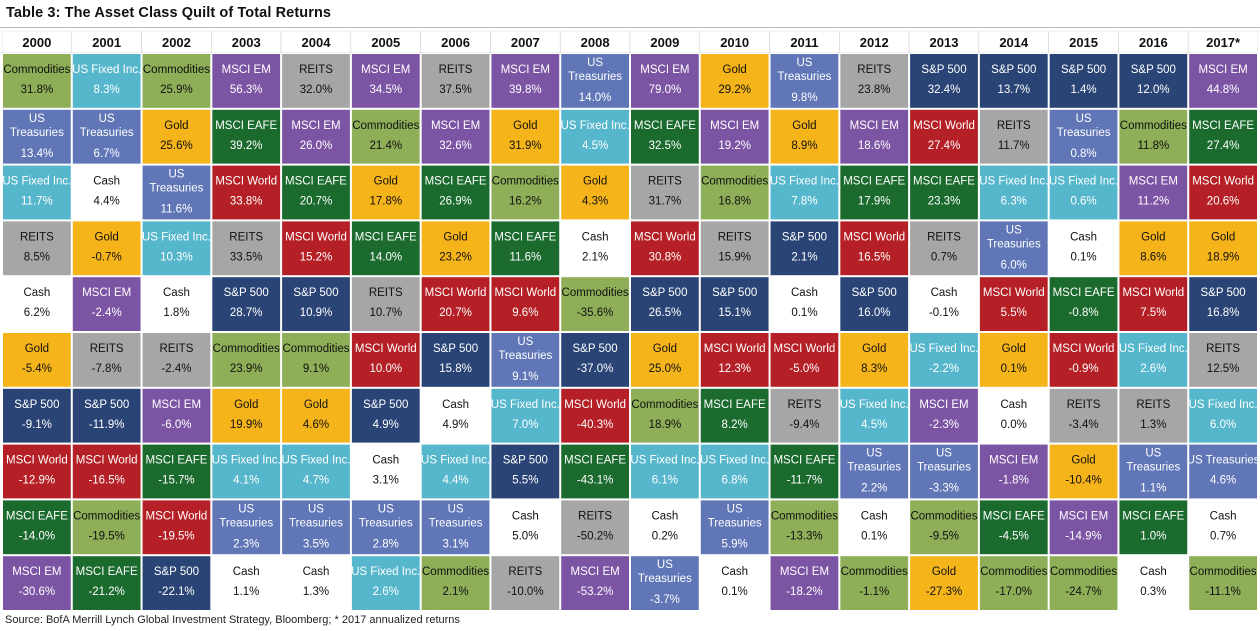  Describe the element at coordinates (246, 481) in the screenshot. I see `return-value: 4.1%` at that location.